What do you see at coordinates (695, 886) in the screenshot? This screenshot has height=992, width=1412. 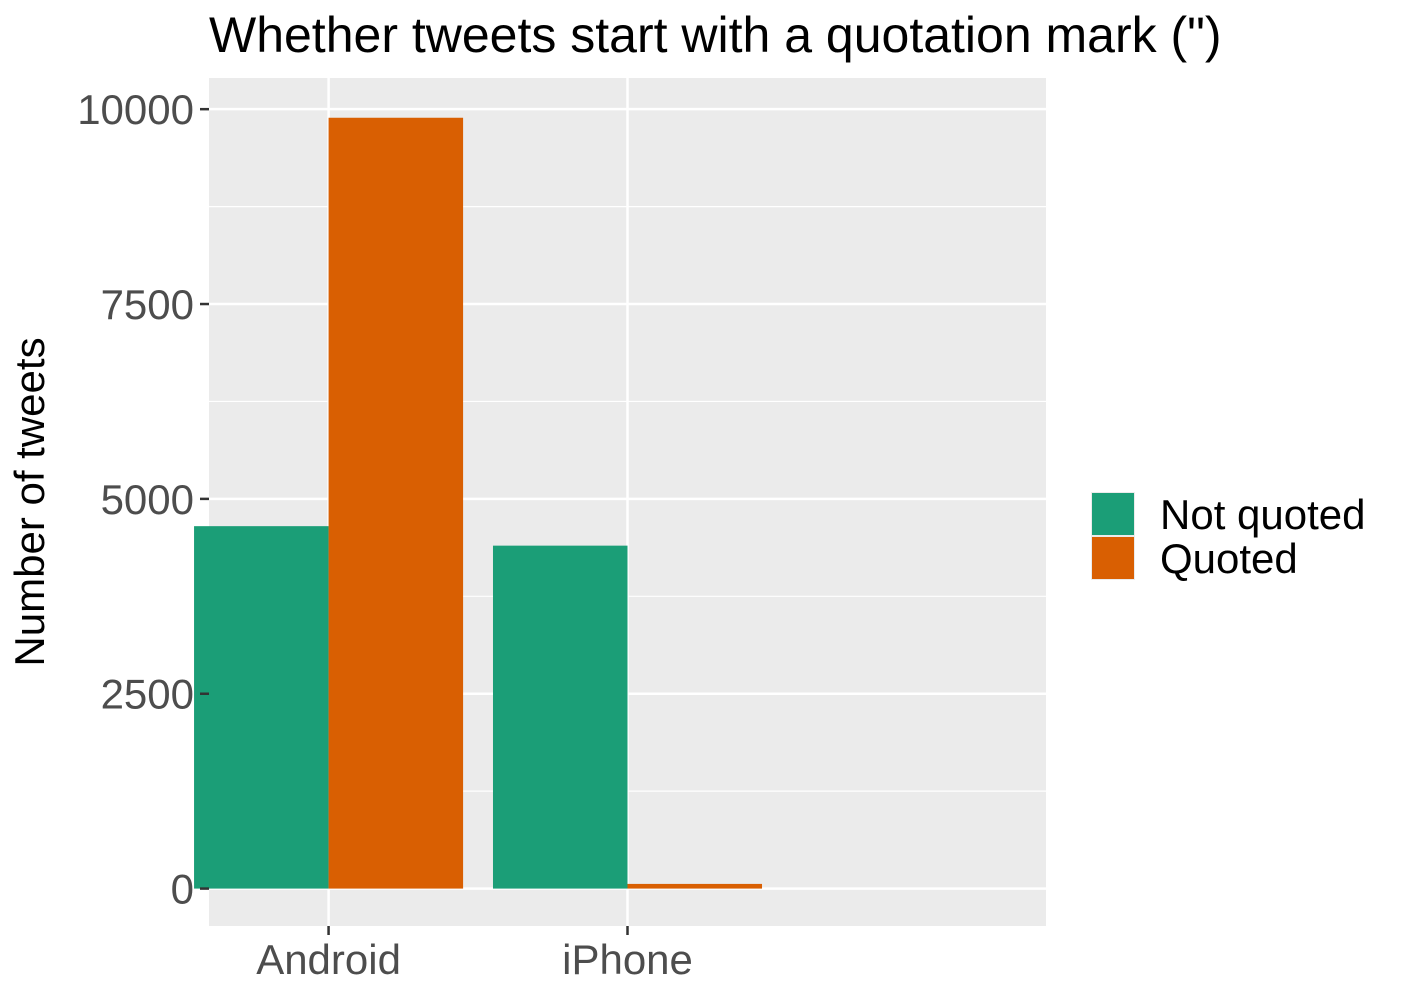 I see `bar-iphone-quoted` at bounding box center [695, 886].